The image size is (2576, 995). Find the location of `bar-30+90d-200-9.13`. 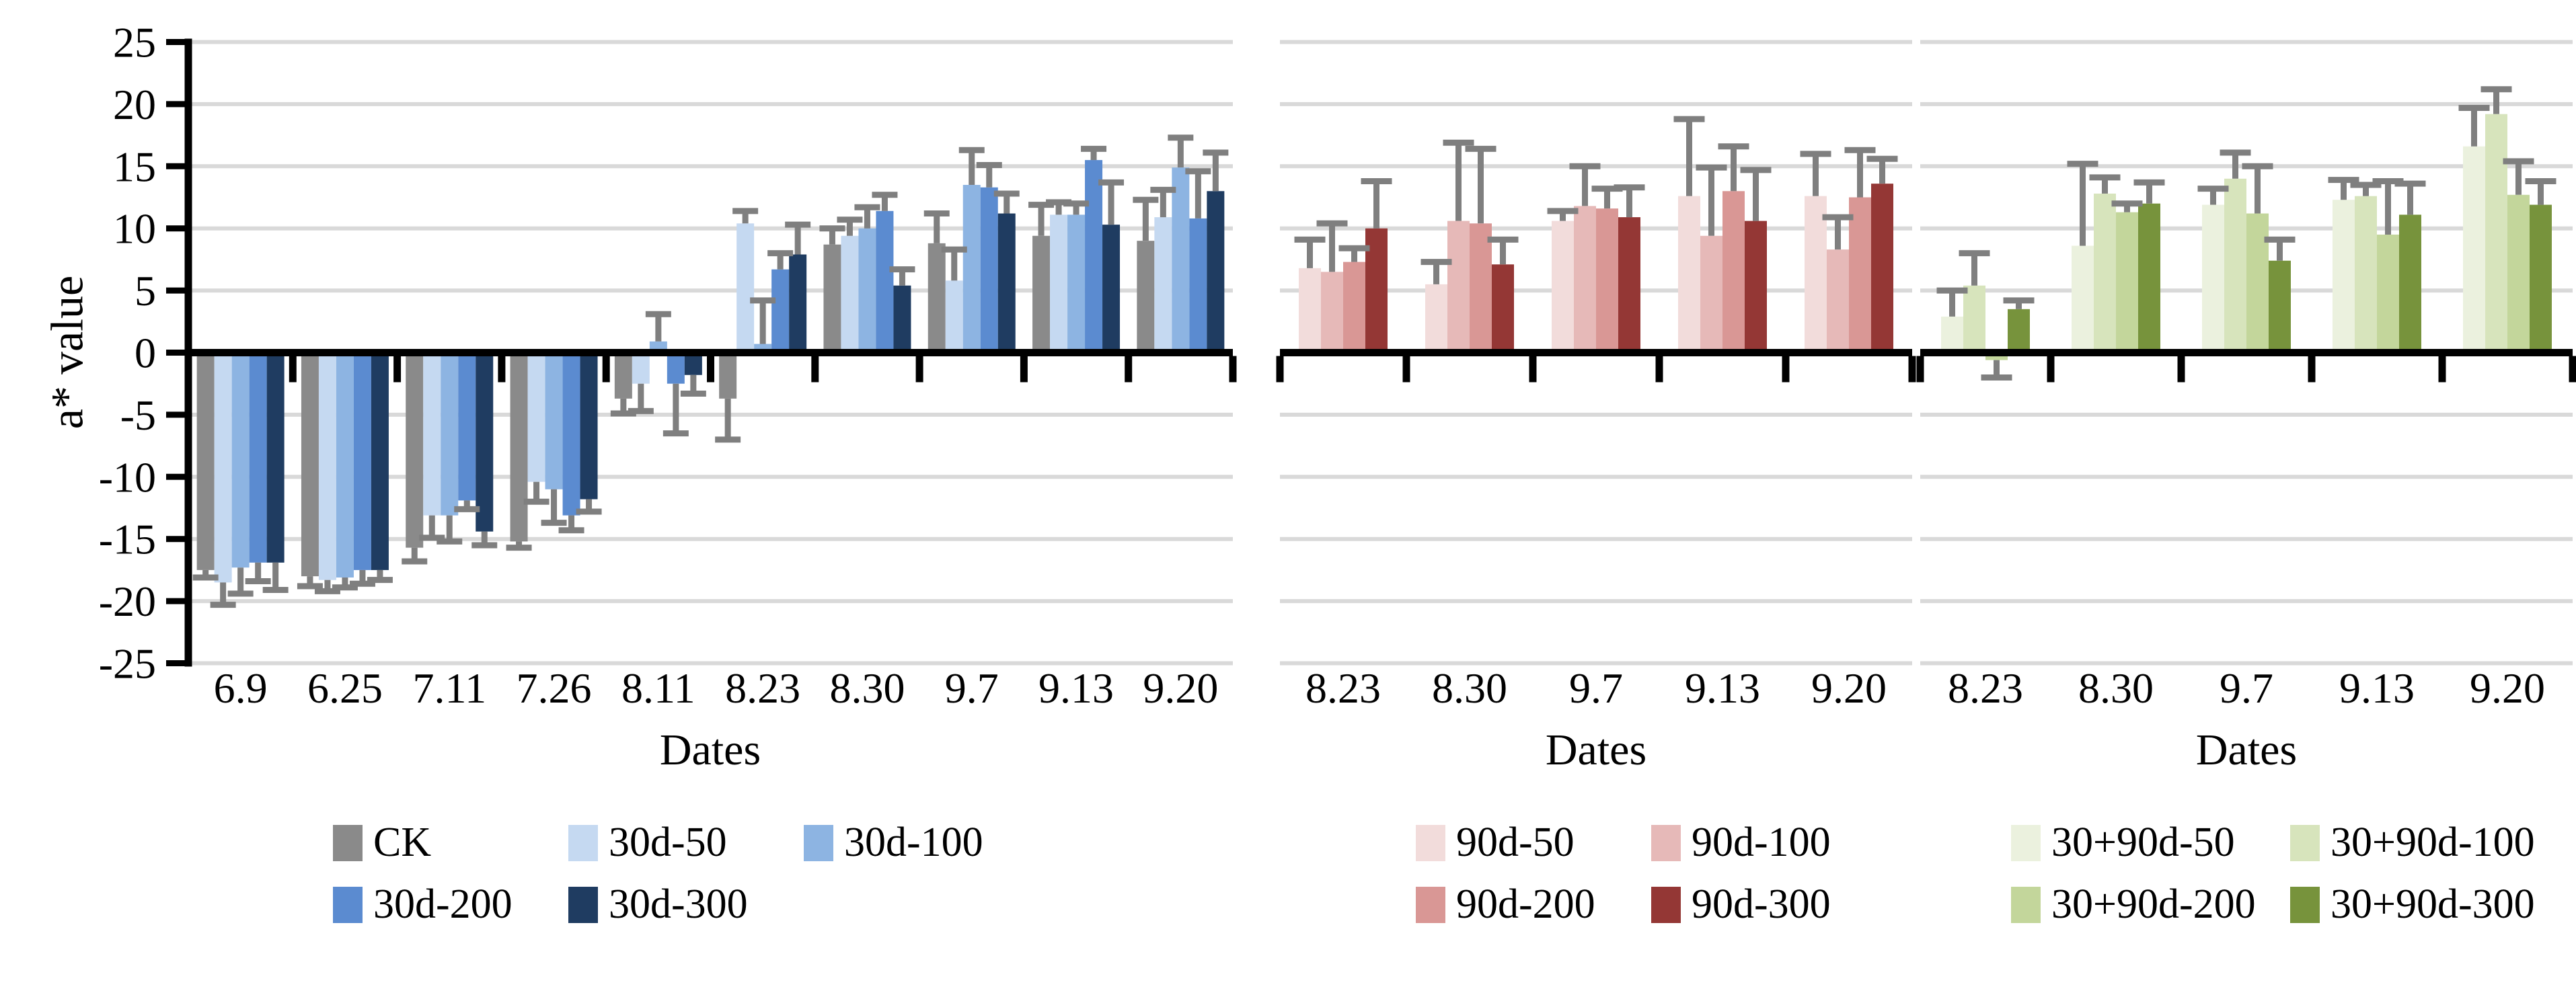

bar-30+90d-200-9.13 is located at coordinates (2388, 293).